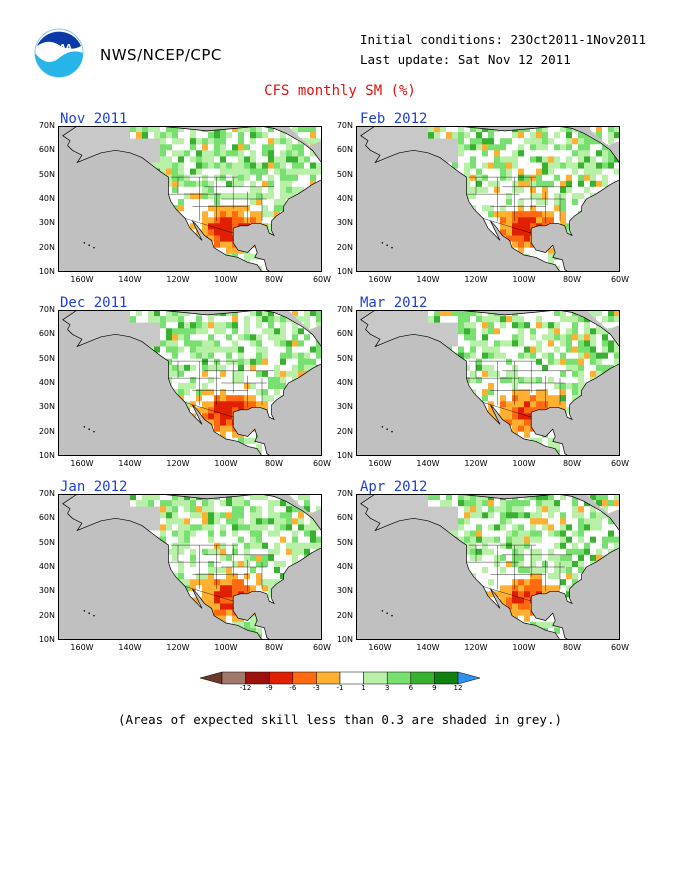 The width and height of the screenshot is (680, 880). What do you see at coordinates (94, 487) in the screenshot?
I see `panel-title: Jan 2012` at bounding box center [94, 487].